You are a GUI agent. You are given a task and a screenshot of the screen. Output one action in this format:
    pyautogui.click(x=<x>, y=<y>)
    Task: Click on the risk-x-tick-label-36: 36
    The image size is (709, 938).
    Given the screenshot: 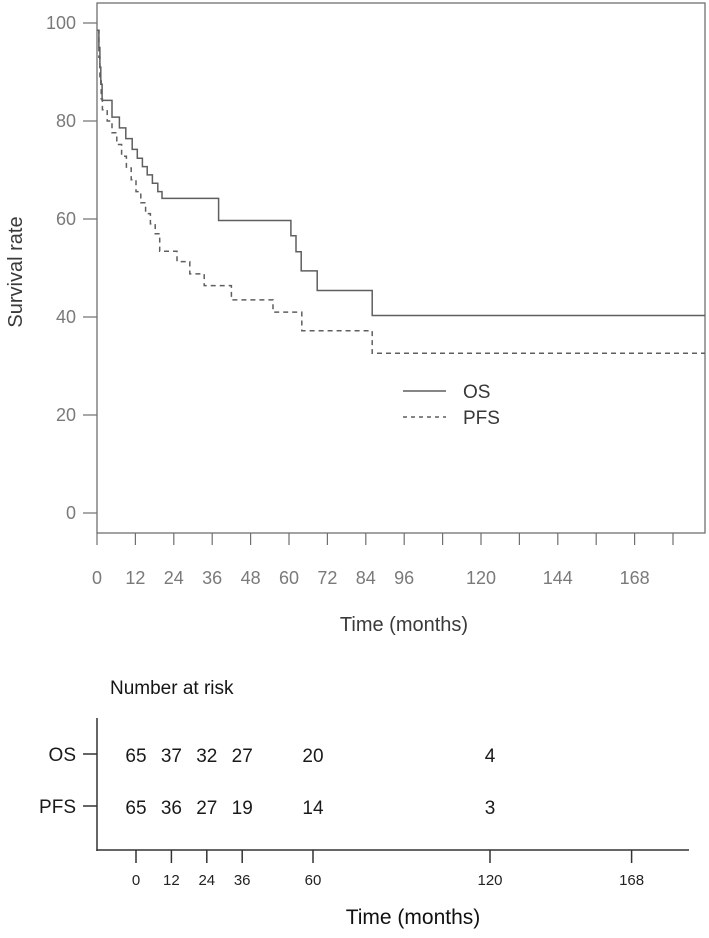 What is the action you would take?
    pyautogui.click(x=242, y=880)
    